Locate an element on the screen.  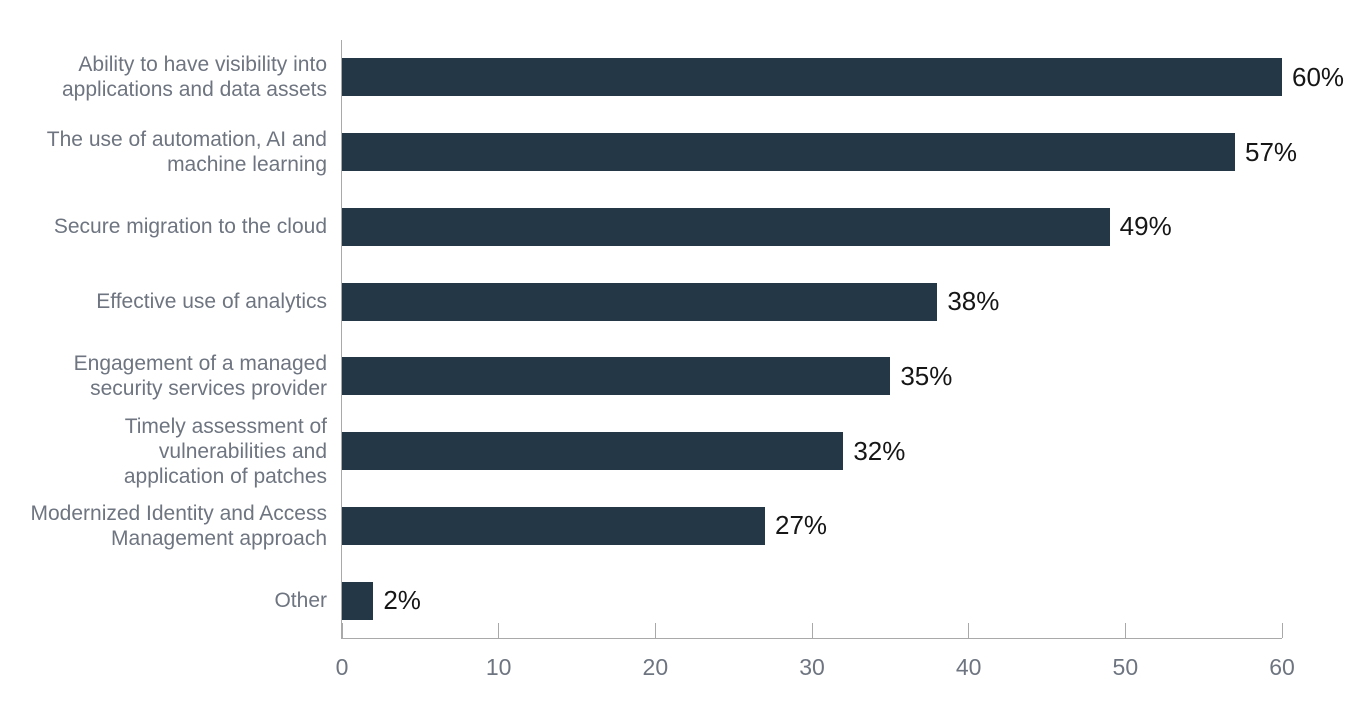
bar-row: 32% is located at coordinates (812, 451).